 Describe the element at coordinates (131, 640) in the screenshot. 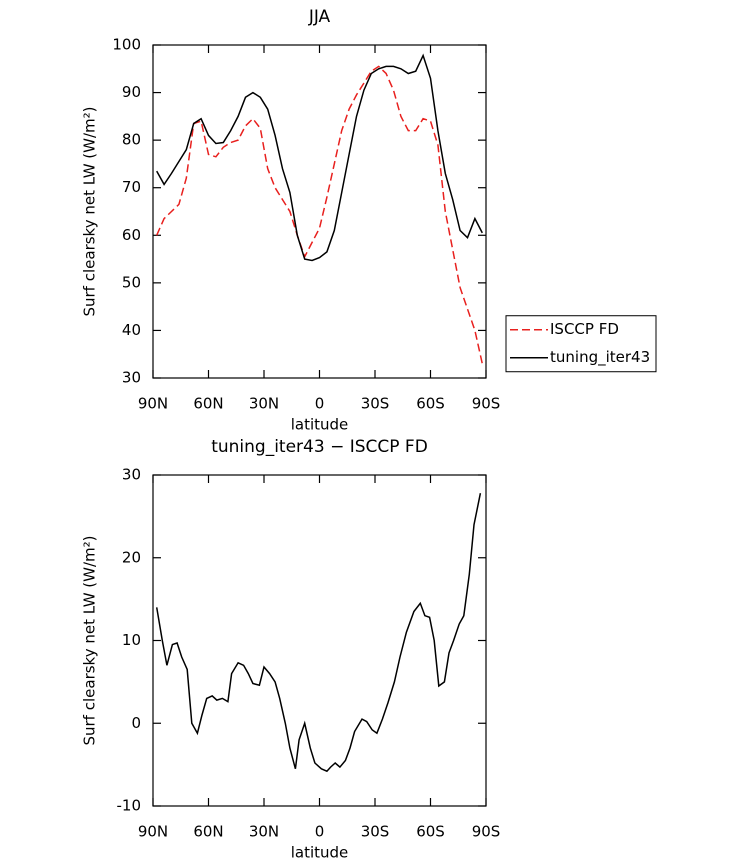

I see `y-tick-label: 10` at that location.